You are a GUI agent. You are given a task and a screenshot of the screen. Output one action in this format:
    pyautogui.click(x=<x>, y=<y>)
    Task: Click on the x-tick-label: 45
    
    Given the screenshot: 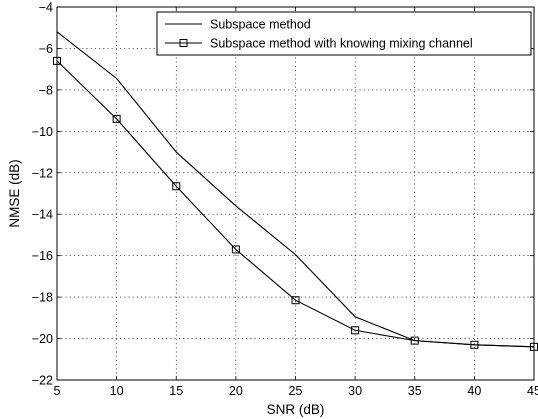 What is the action you would take?
    pyautogui.click(x=532, y=391)
    